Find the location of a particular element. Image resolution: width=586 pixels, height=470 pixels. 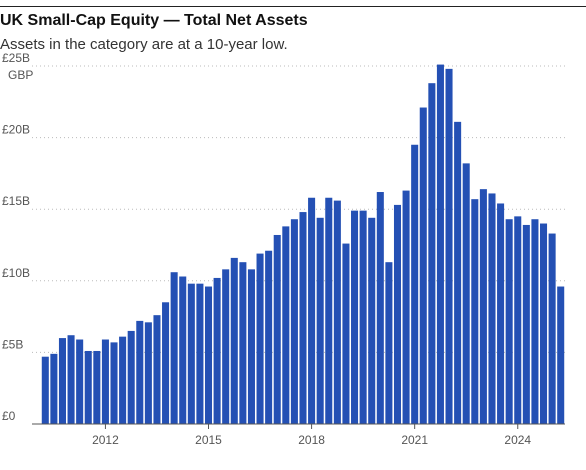

y-axis-ticks: £0 £5B £10B £15B £20B £25B is located at coordinates (16, 237).